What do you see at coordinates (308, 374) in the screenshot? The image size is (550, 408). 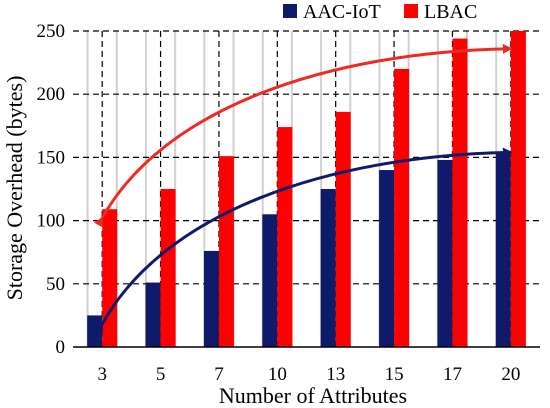 I see `x-tick-labels: 3 5 7 10 13 15 17 20` at bounding box center [308, 374].